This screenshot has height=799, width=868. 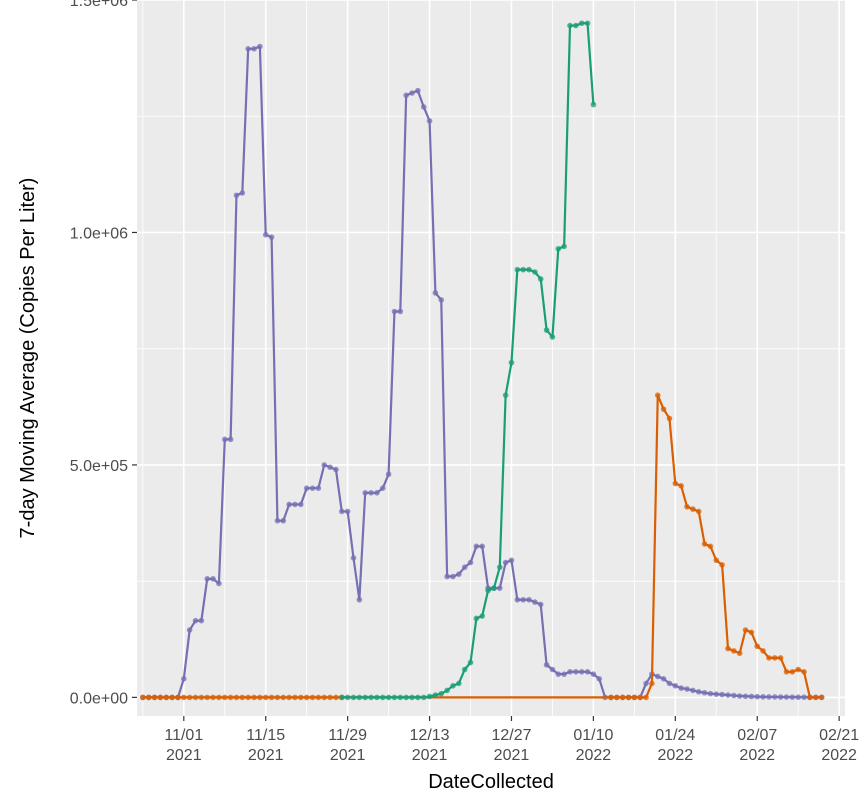 What do you see at coordinates (593, 735) in the screenshot?
I see `x-tick-label: 01/10` at bounding box center [593, 735].